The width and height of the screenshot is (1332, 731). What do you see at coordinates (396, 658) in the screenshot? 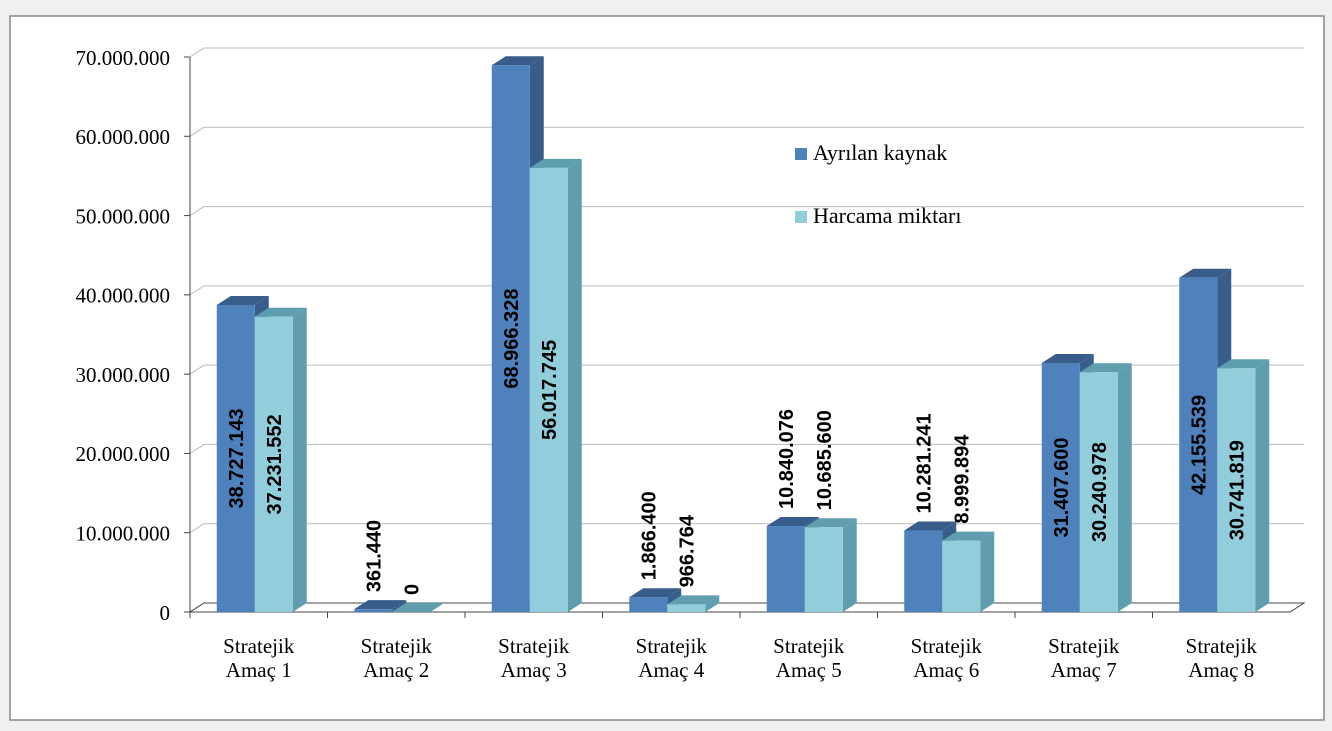
I see `x-tick-label: Stratejik Amaç 2` at bounding box center [396, 658].